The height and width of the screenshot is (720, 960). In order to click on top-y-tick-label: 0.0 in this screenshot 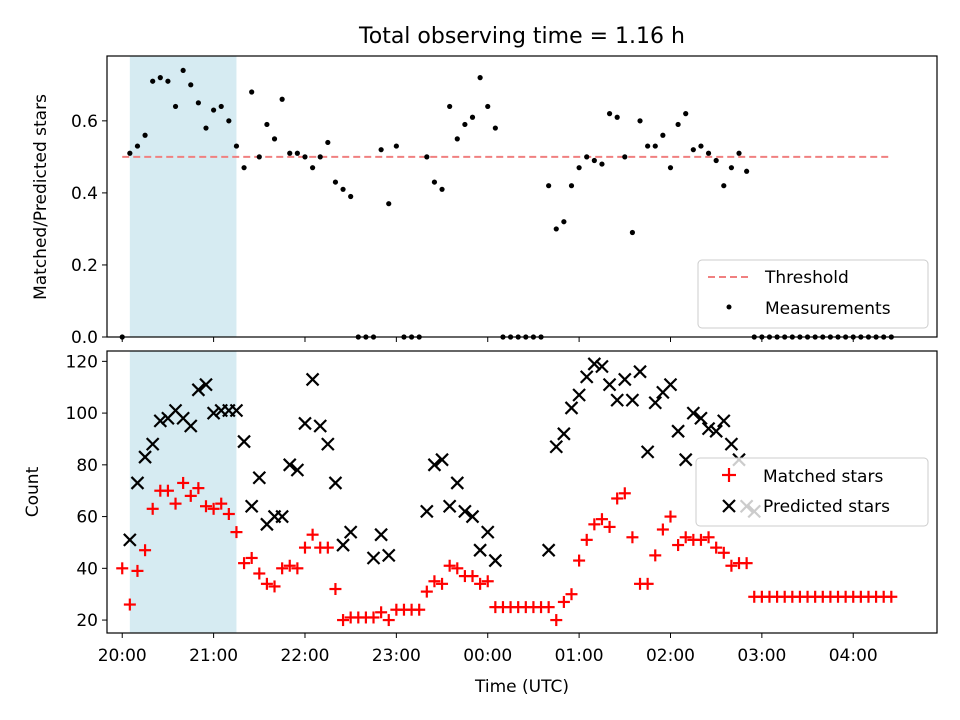, I will do `click(84, 338)`.